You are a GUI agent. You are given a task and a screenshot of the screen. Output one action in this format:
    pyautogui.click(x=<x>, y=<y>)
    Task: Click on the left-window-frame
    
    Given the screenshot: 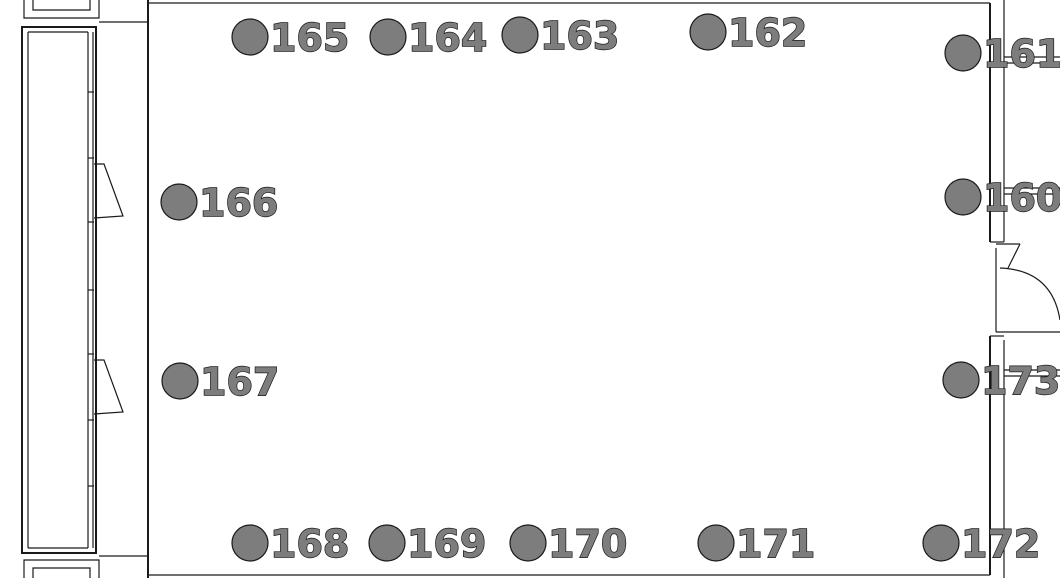 What is the action you would take?
    pyautogui.click(x=84, y=289)
    